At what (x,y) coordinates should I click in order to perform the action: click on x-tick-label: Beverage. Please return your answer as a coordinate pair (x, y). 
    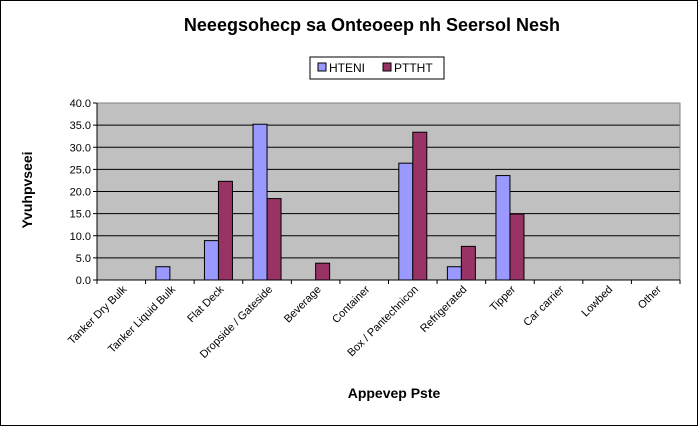
    Looking at the image, I should click on (303, 305).